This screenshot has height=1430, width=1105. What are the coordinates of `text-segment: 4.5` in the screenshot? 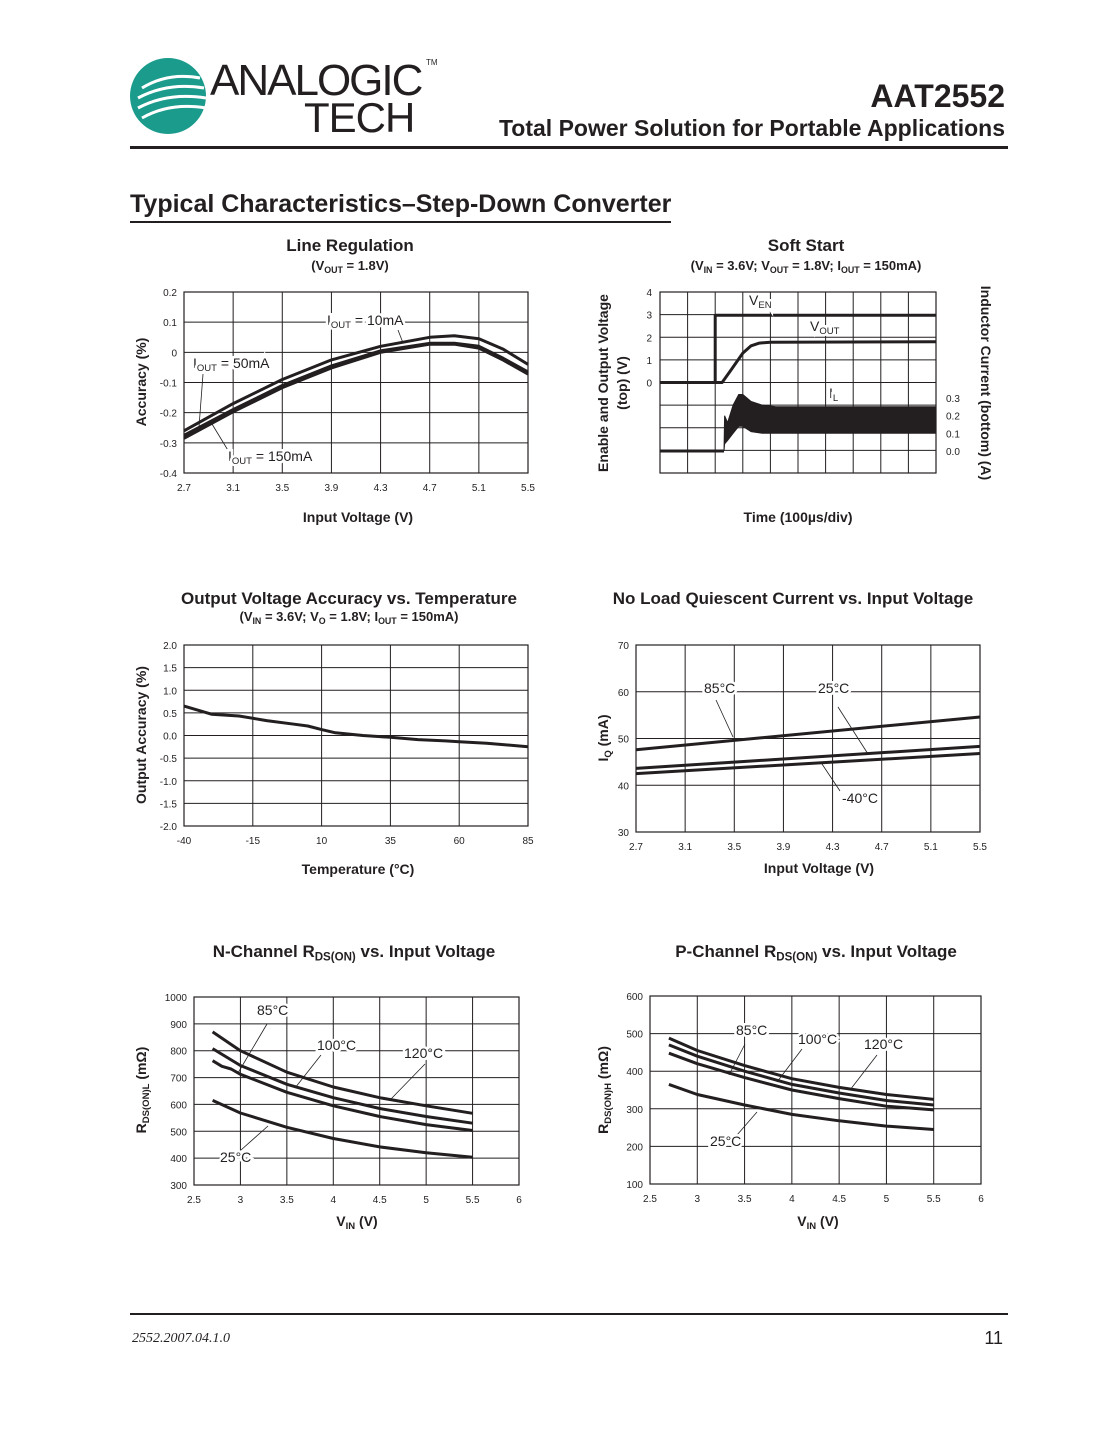 It's located at (839, 1199).